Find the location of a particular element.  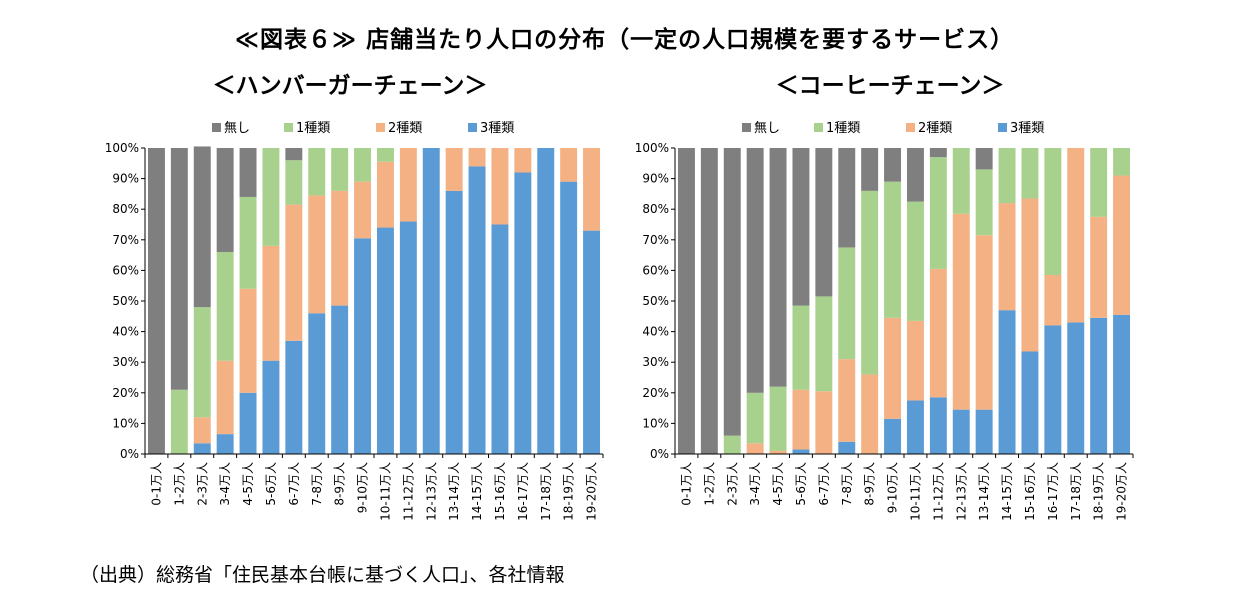

x-tick-label: 2-3万人 is located at coordinates (202, 484).